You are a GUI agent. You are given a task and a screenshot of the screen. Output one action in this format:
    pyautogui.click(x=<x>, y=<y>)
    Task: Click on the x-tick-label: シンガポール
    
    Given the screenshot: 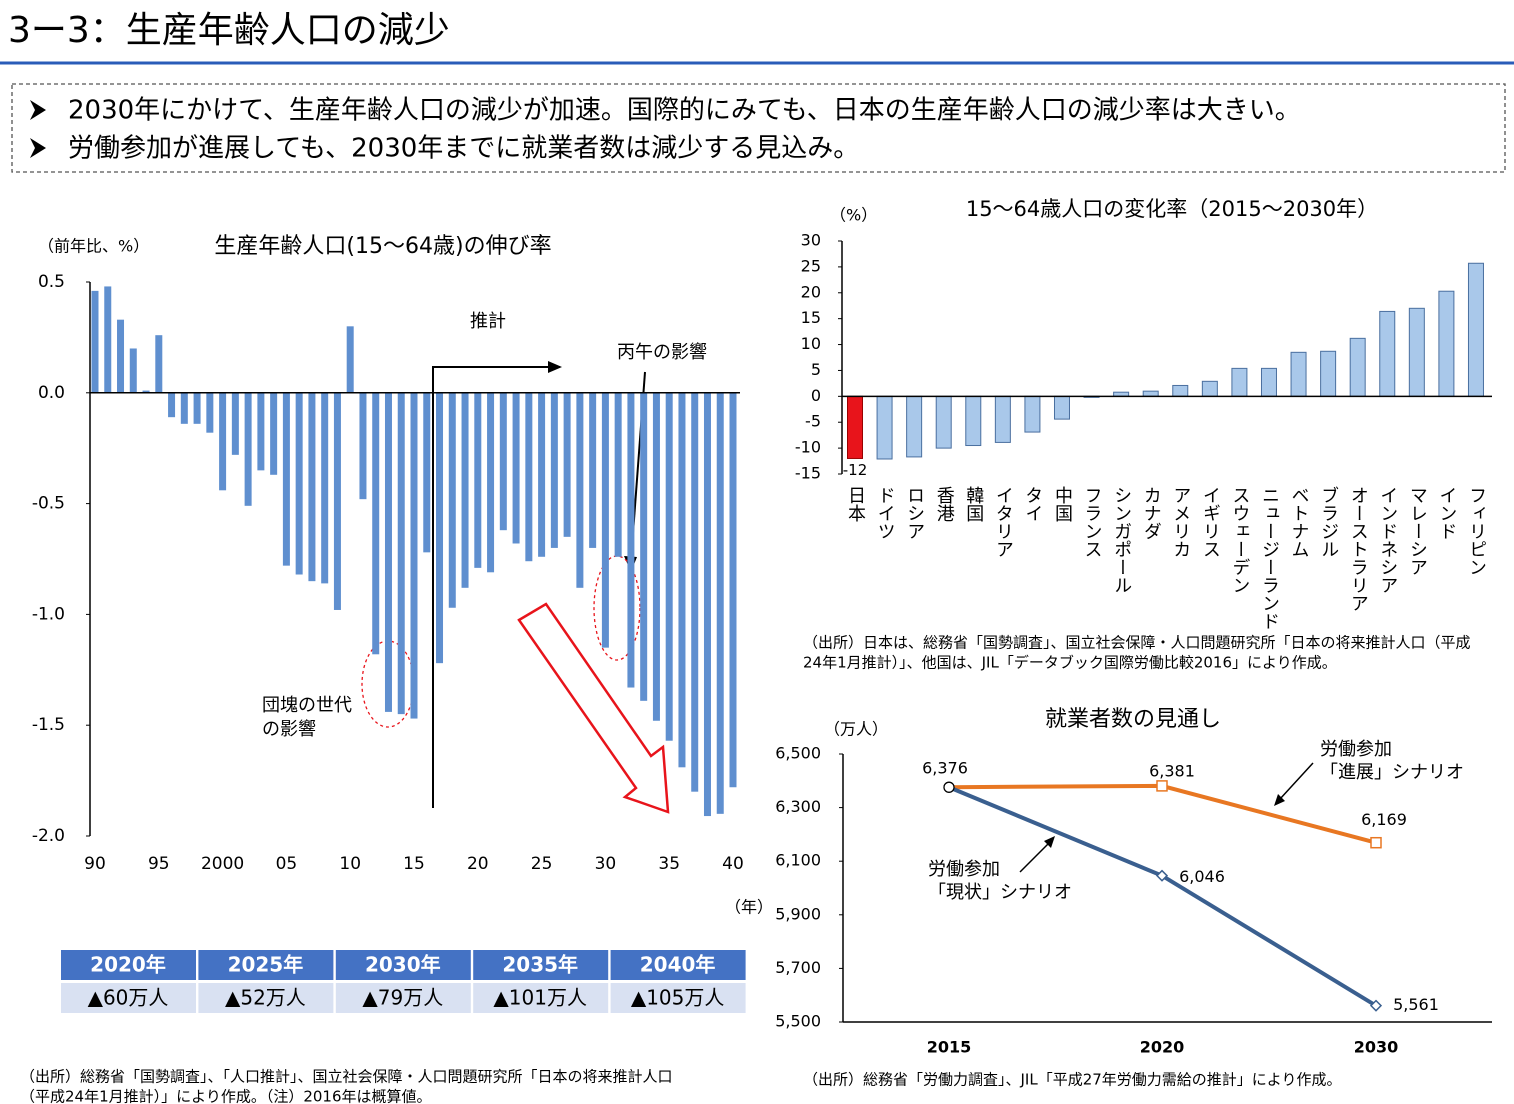 What is the action you would take?
    pyautogui.click(x=1121, y=540)
    